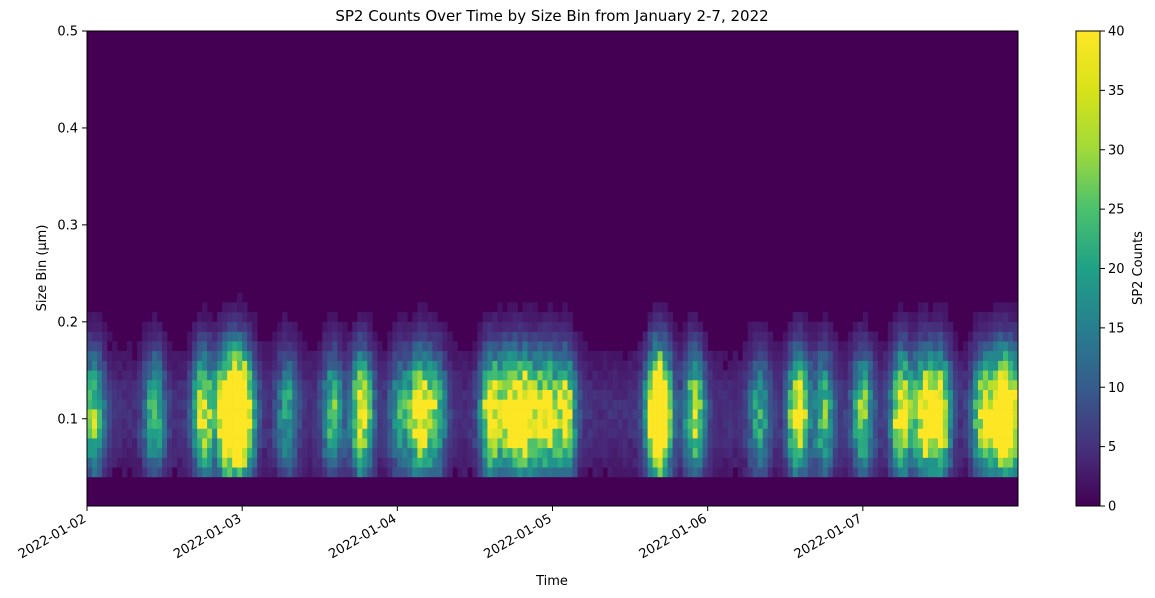 This screenshot has width=1155, height=598. I want to click on y-axis-label: Size Bin (μm), so click(42, 268).